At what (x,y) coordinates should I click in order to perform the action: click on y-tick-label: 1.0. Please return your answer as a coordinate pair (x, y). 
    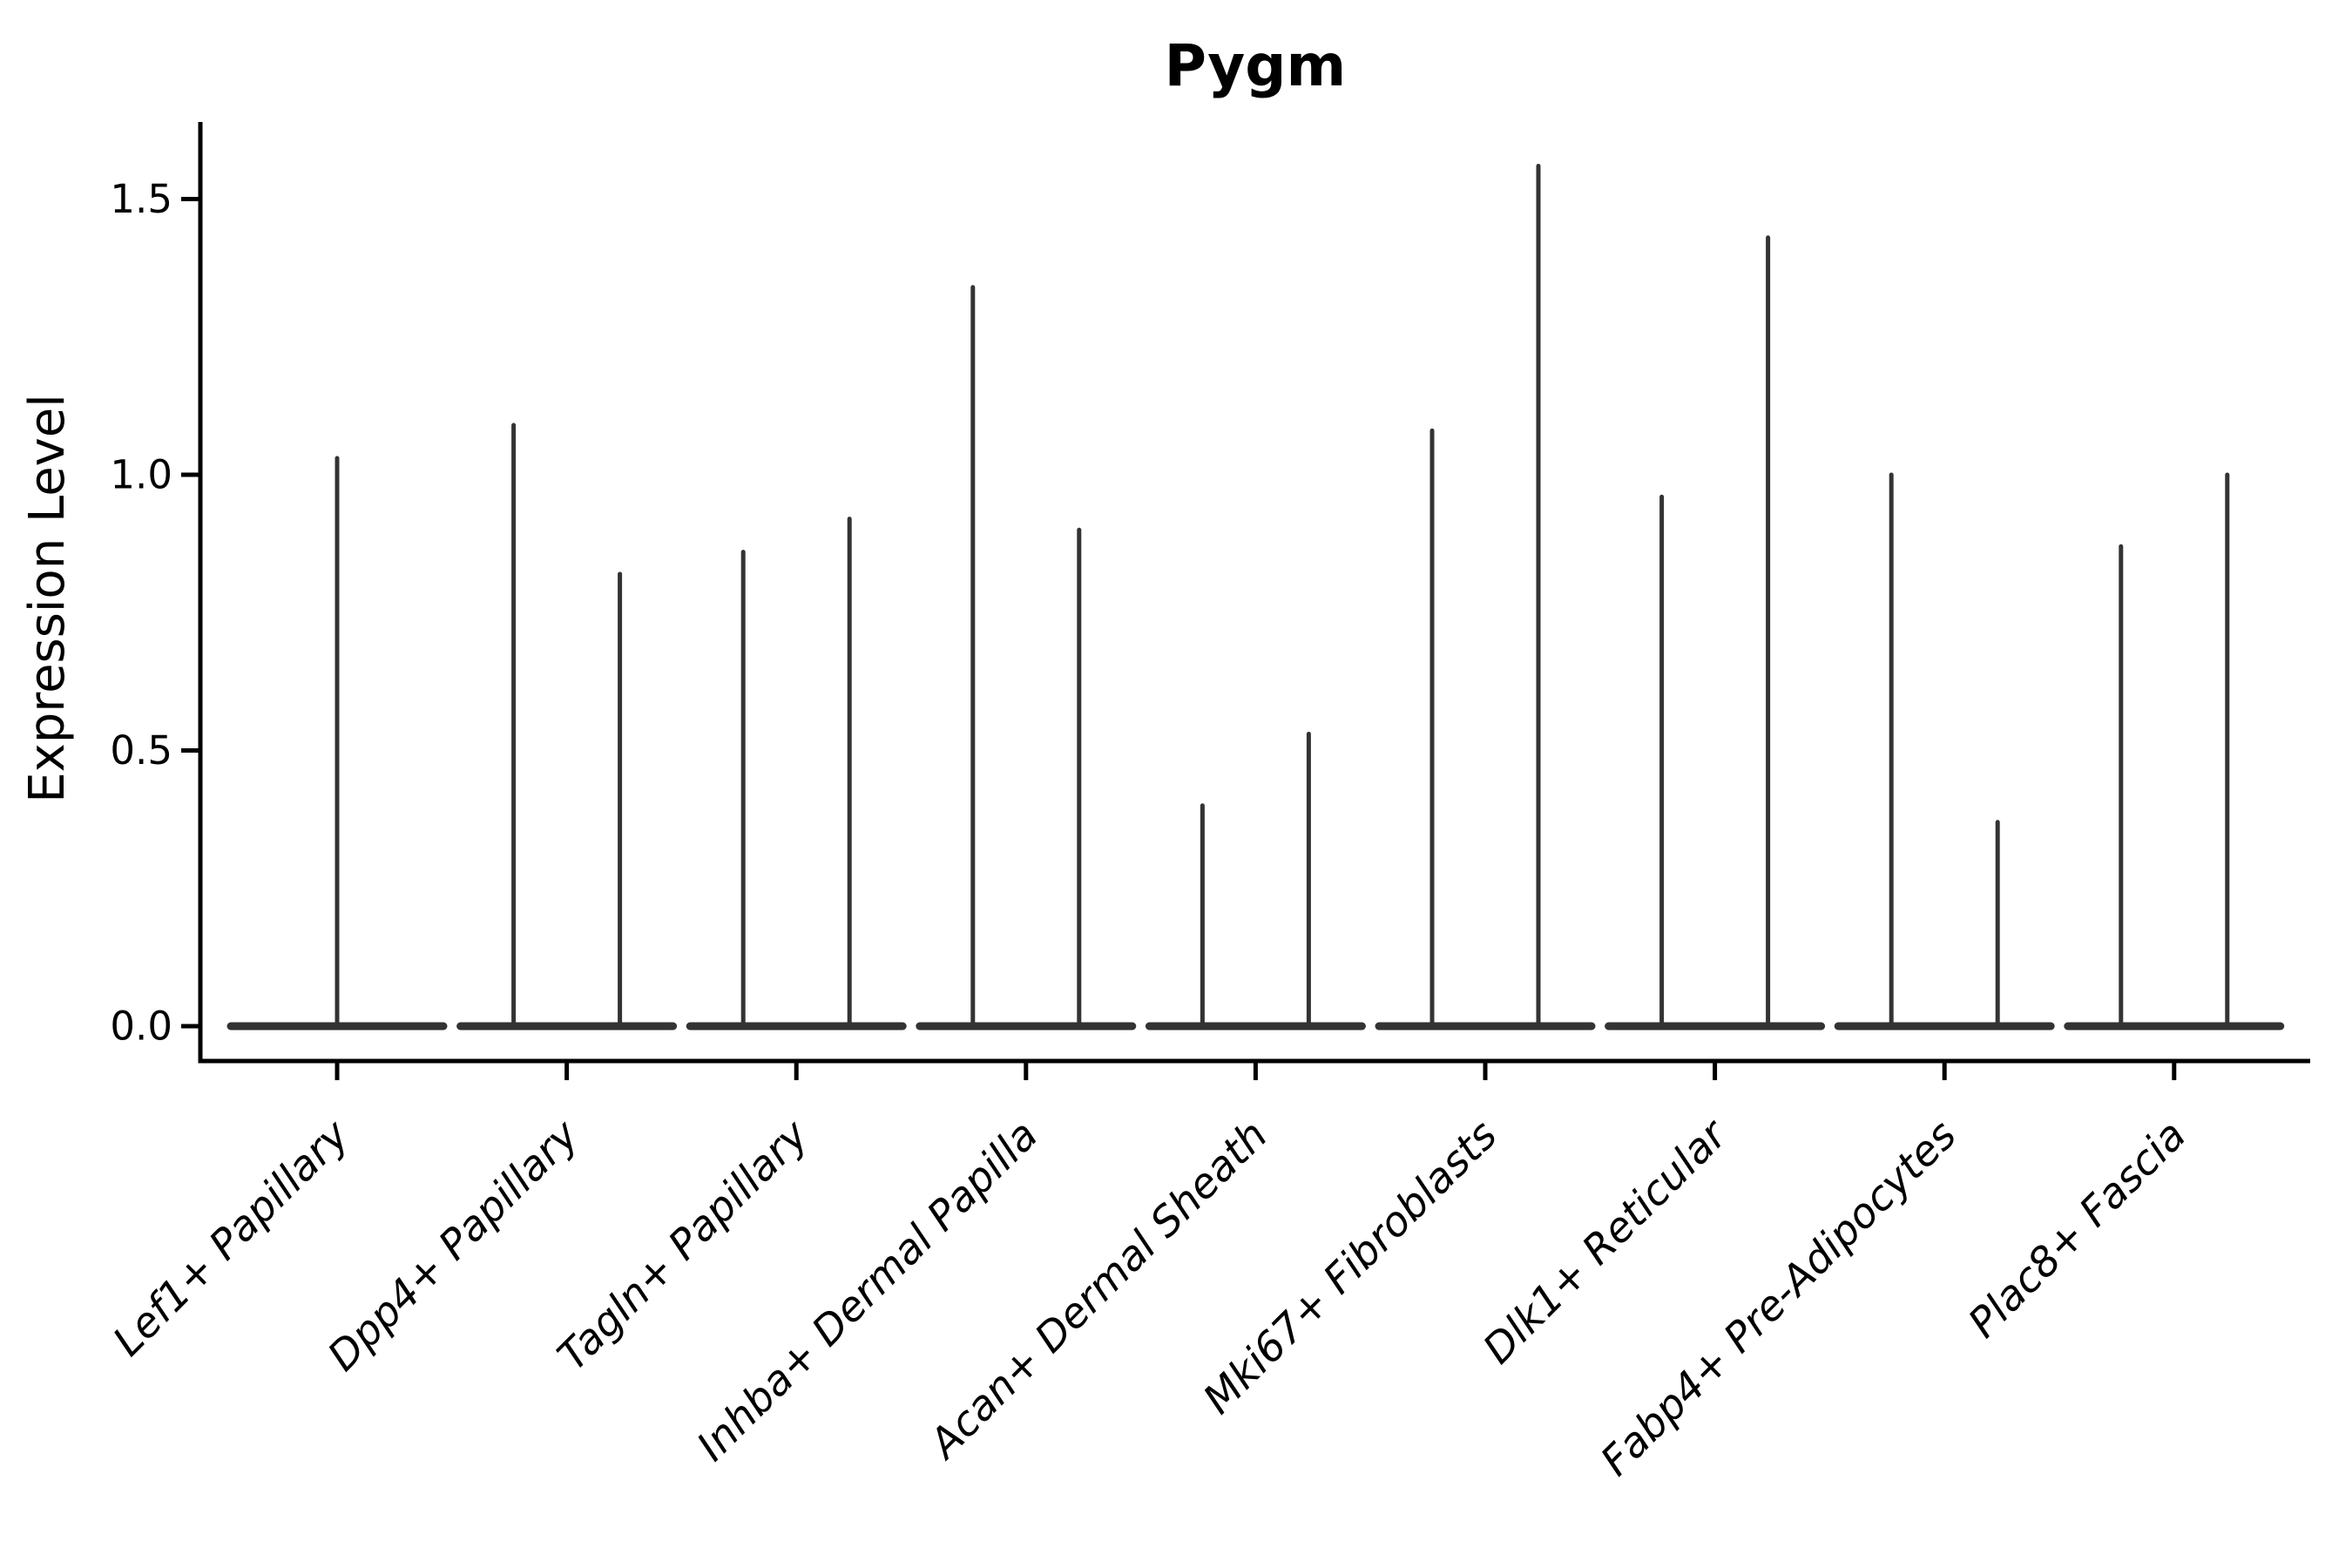
    Looking at the image, I should click on (141, 474).